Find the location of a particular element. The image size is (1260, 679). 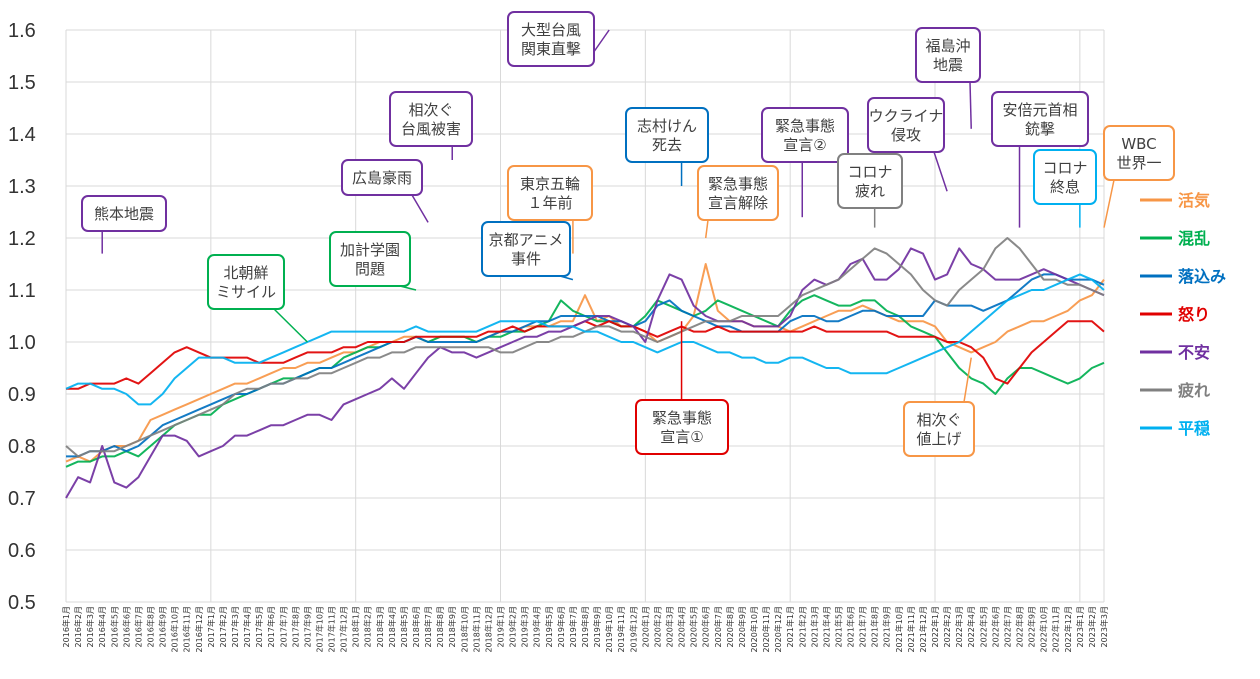

x-tick-label: 2022年11月 is located at coordinates (1056, 629).